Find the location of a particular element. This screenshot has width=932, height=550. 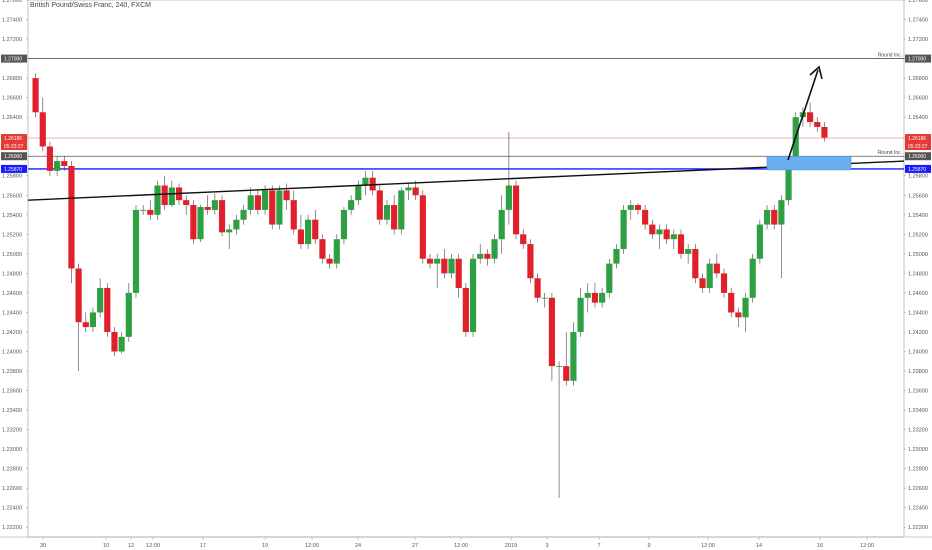

y-tick-label-right: 1.24600 is located at coordinates (918, 294).